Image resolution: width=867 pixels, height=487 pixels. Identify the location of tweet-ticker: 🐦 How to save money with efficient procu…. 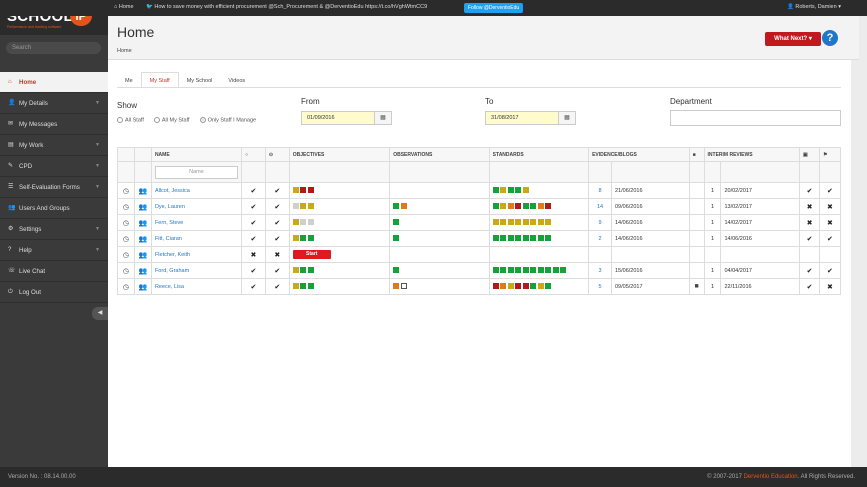
(286, 7).